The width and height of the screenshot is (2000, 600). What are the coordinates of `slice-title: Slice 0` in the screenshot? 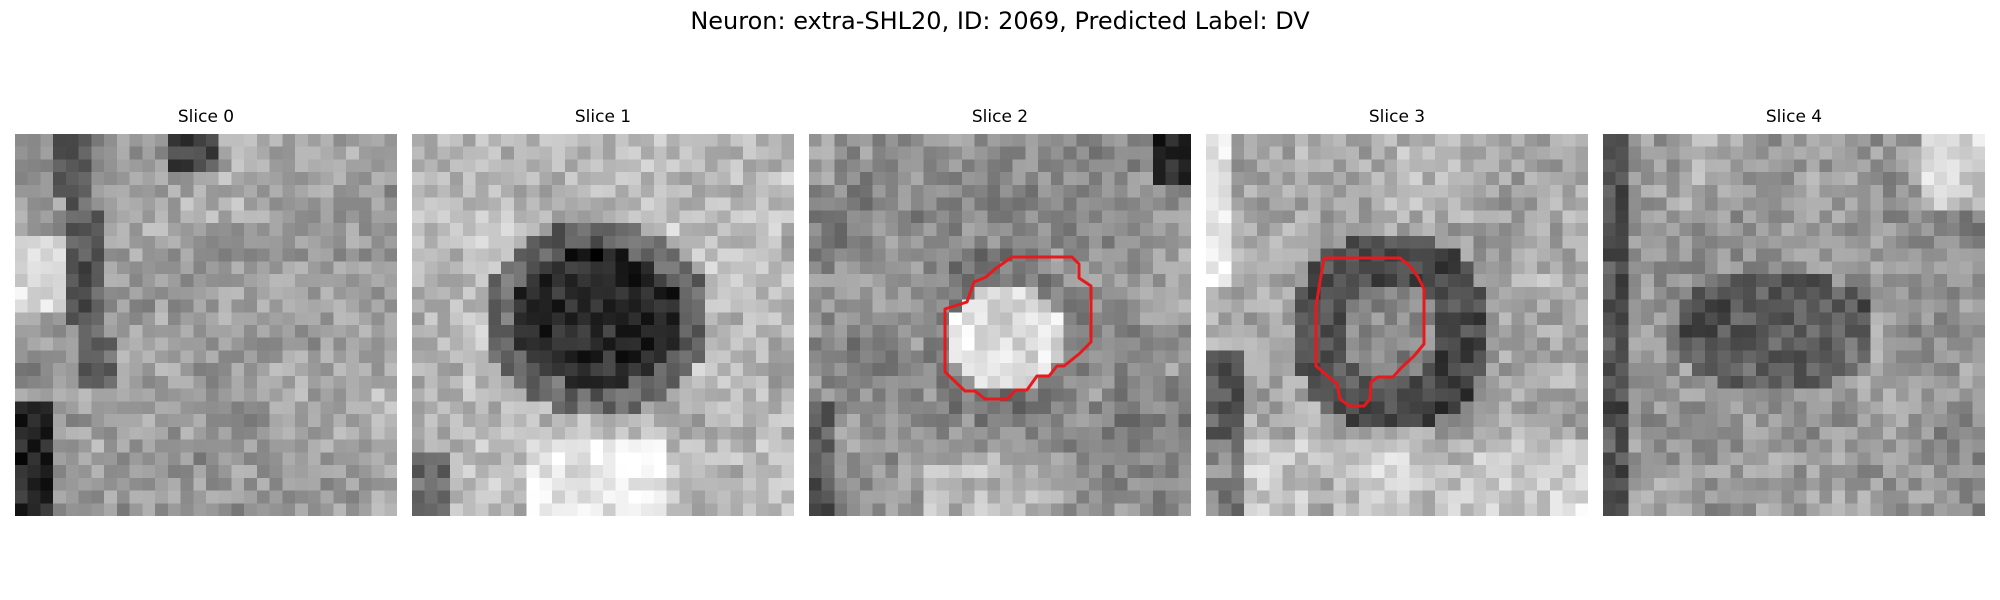 It's located at (206, 117).